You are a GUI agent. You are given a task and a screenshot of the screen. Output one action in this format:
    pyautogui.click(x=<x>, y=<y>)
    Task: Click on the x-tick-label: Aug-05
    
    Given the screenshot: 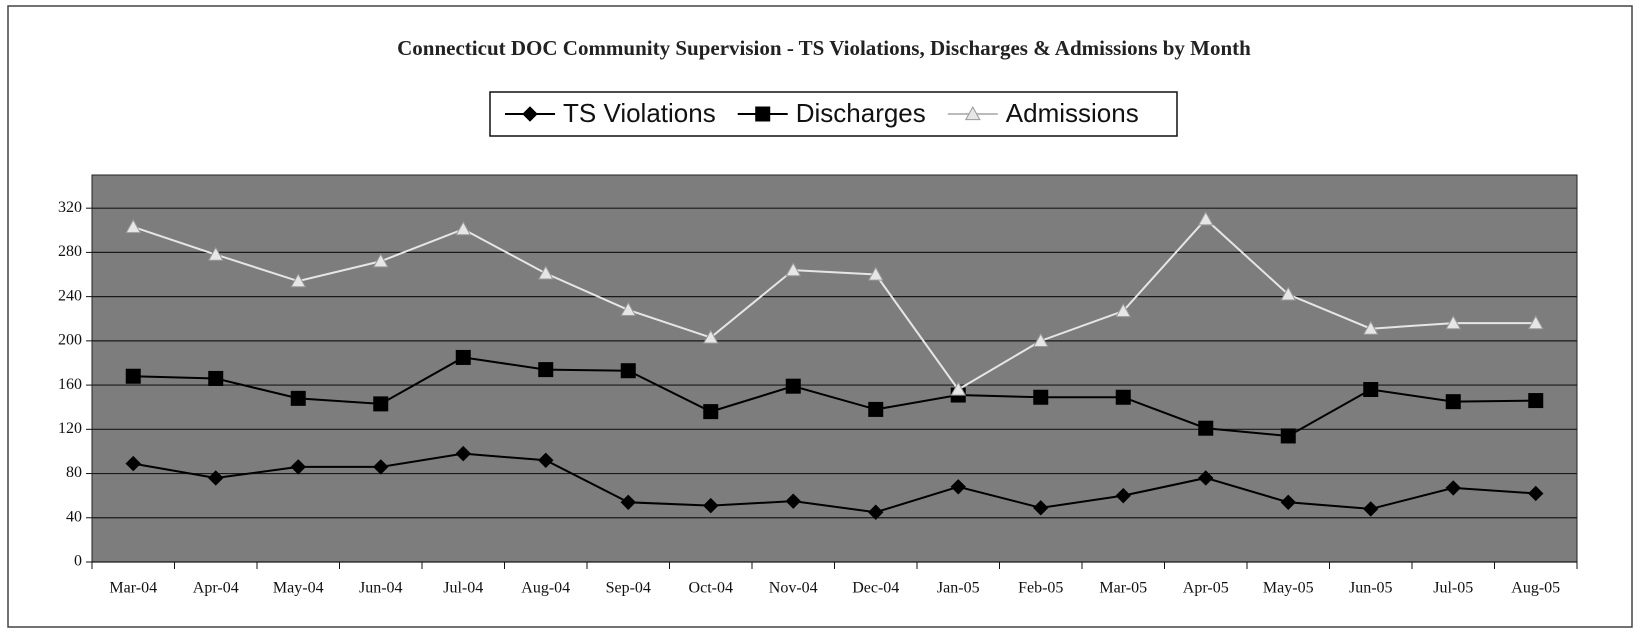 What is the action you would take?
    pyautogui.click(x=1535, y=588)
    